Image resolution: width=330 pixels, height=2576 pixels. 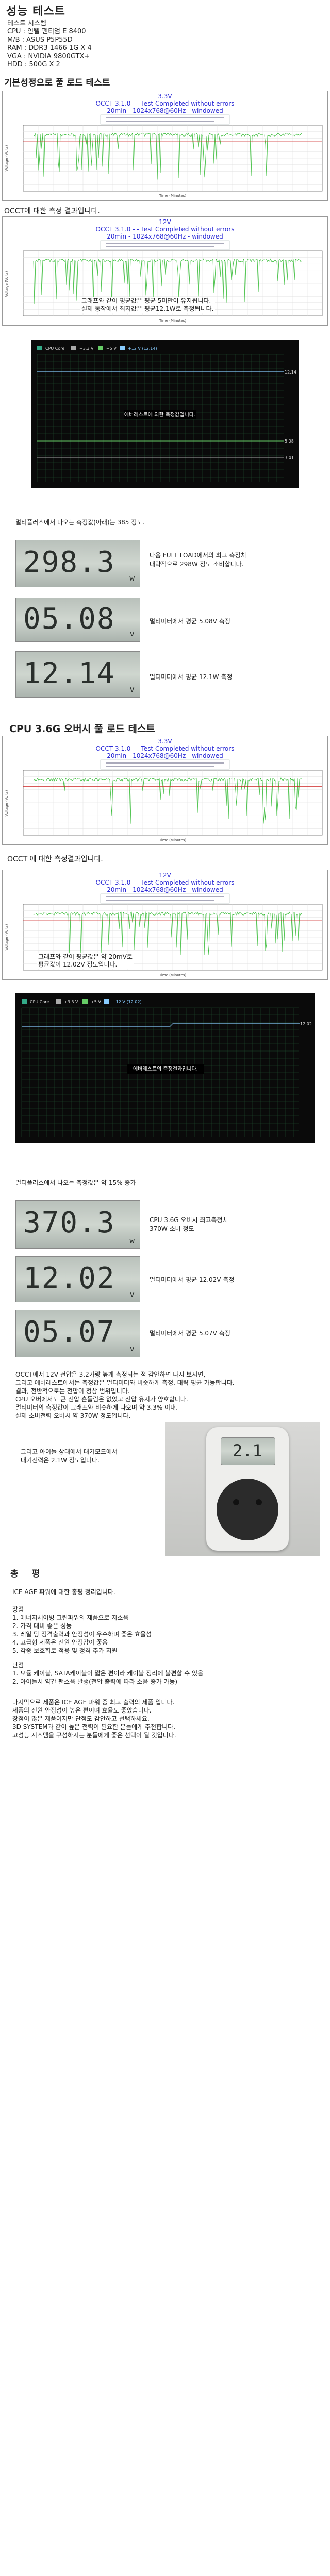 I want to click on value-5v: 5.08, so click(x=289, y=441).